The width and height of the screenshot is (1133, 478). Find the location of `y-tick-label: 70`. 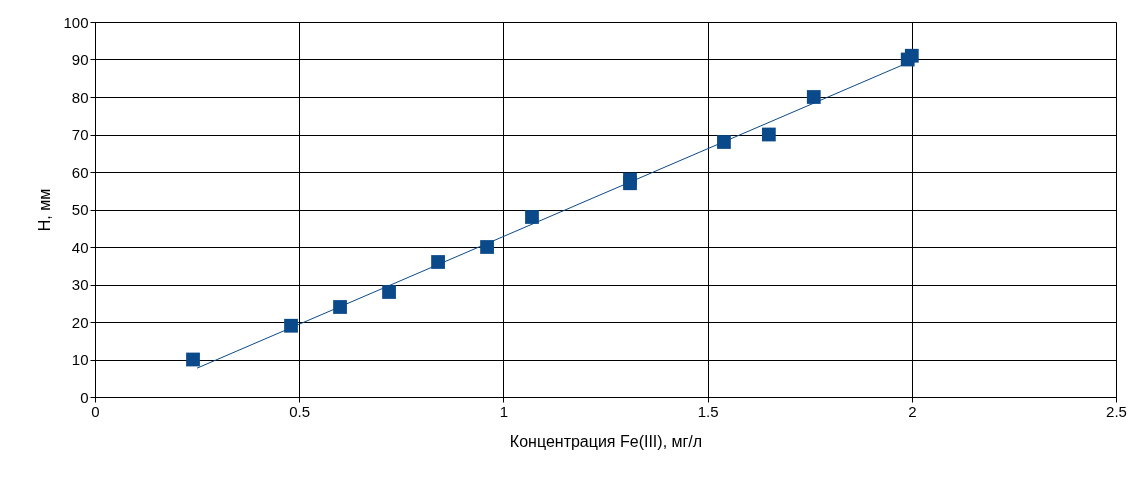

y-tick-label: 70 is located at coordinates (80, 134).